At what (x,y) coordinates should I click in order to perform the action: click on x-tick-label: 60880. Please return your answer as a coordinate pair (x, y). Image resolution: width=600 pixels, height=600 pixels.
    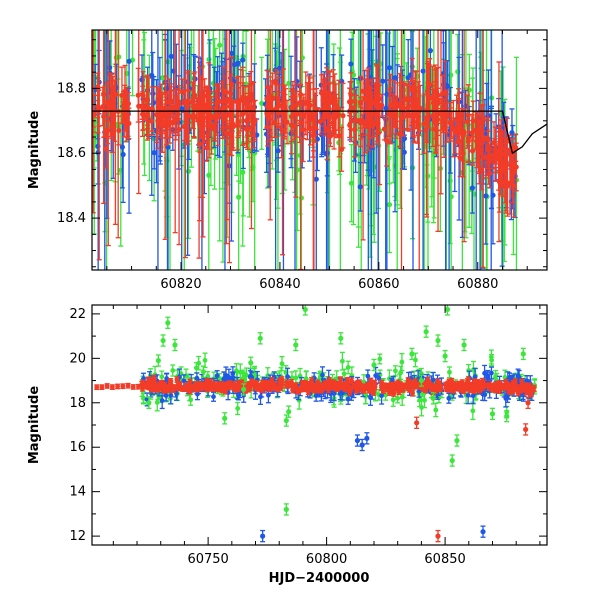
    Looking at the image, I should click on (477, 284).